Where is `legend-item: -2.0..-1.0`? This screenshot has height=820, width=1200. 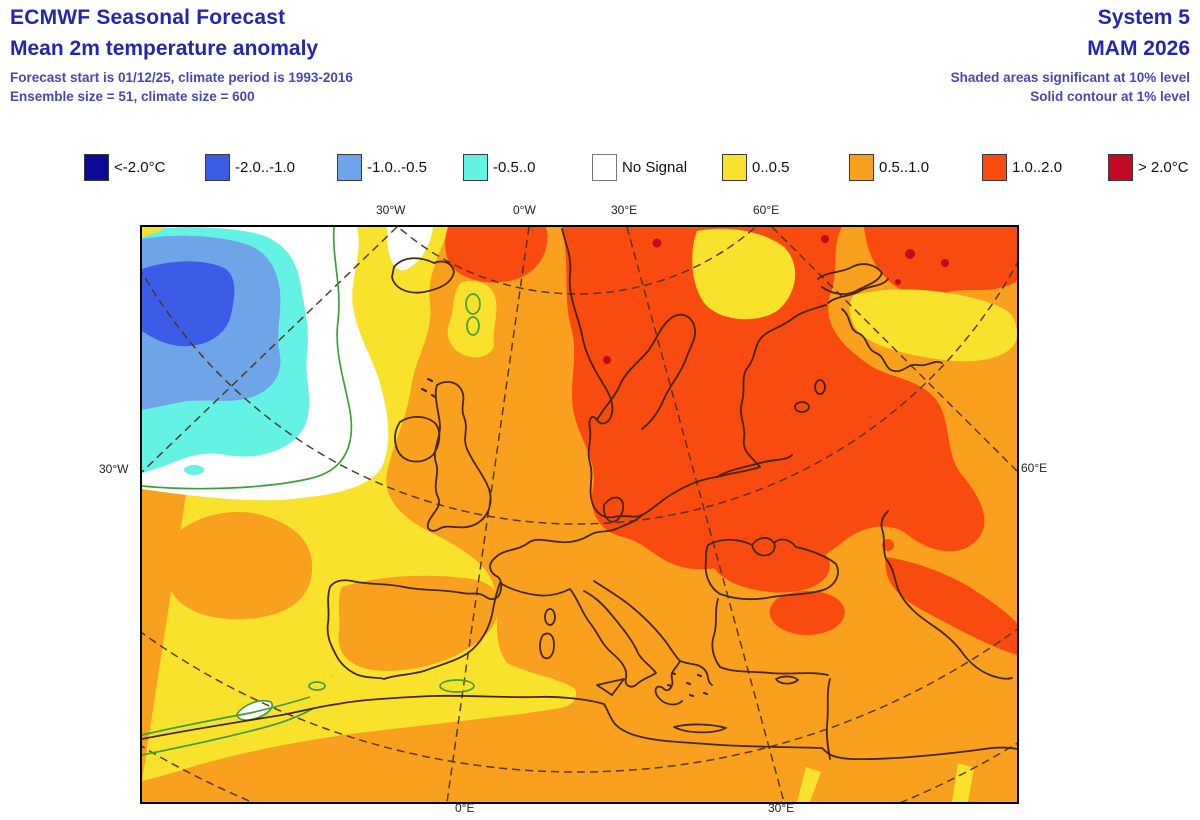
legend-item: -2.0..-1.0 is located at coordinates (250, 167).